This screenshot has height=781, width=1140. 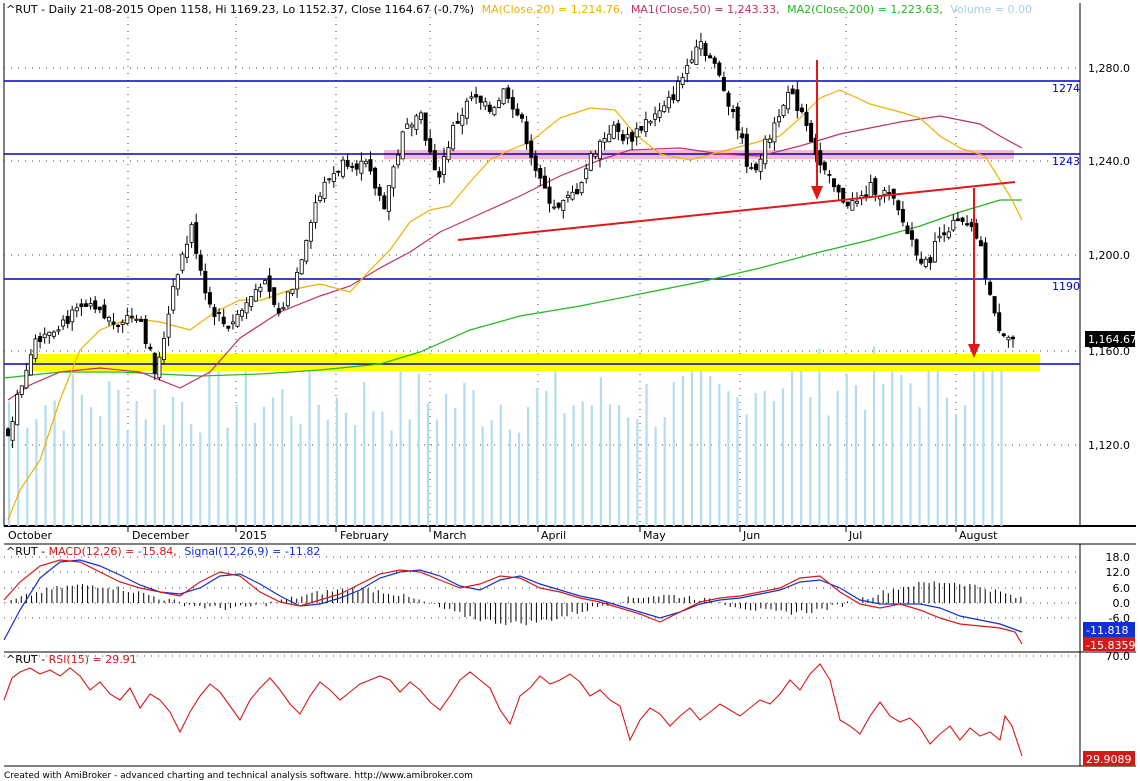 What do you see at coordinates (1066, 187) in the screenshot?
I see `level-labels: 1274 1243 1190` at bounding box center [1066, 187].